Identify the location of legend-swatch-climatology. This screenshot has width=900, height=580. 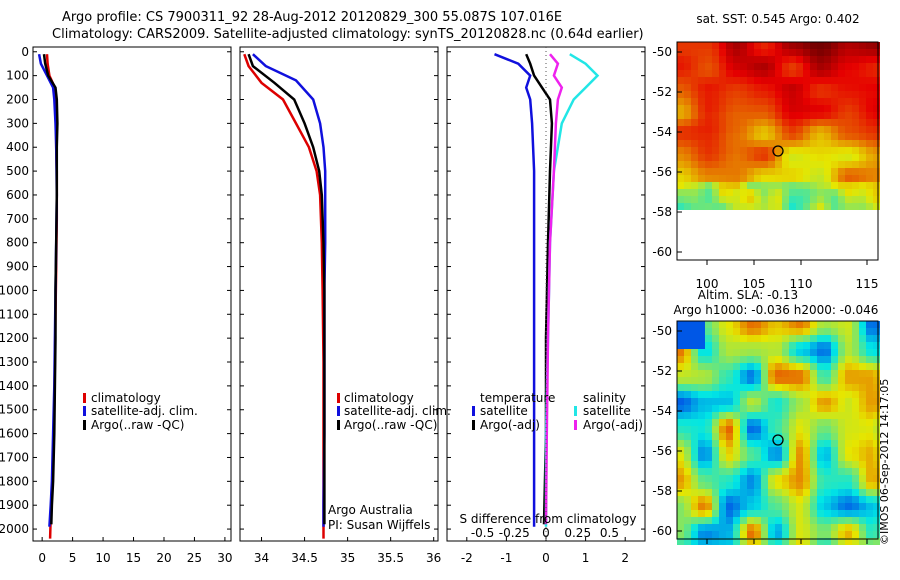
(338, 398).